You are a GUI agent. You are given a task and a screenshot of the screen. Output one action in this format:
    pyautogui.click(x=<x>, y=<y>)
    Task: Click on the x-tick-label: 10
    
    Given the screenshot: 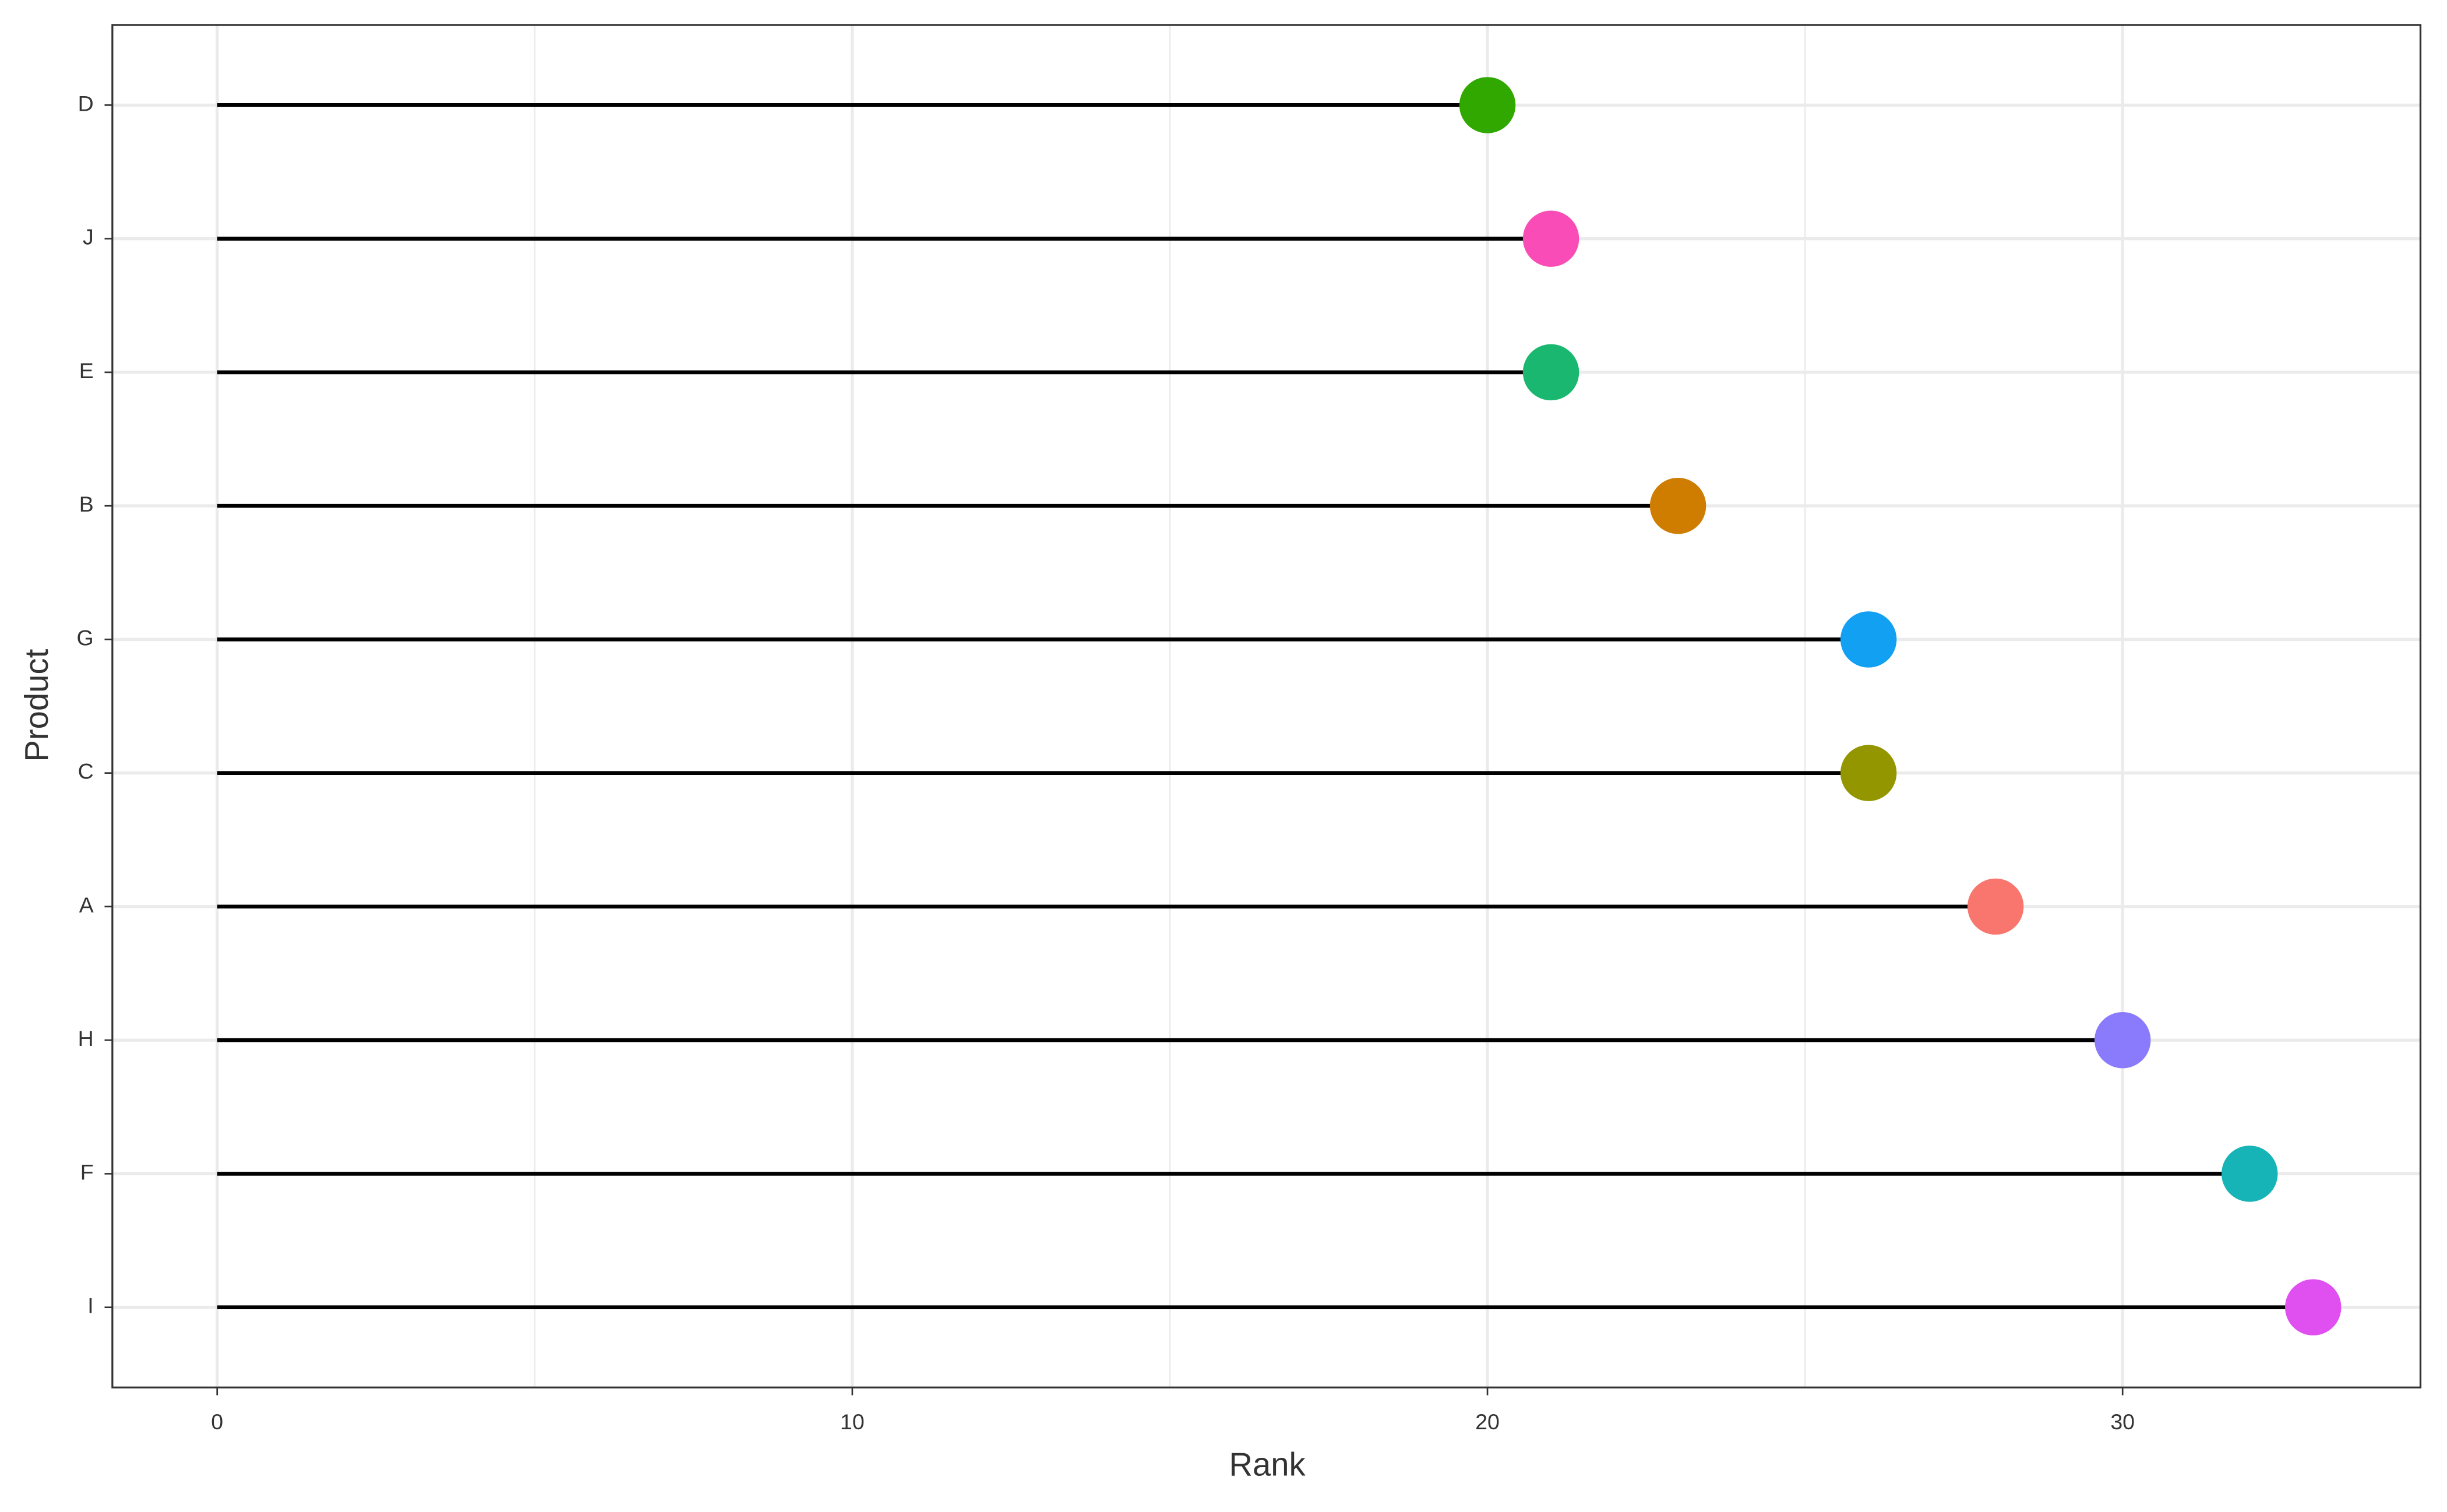 What is the action you would take?
    pyautogui.click(x=852, y=1421)
    